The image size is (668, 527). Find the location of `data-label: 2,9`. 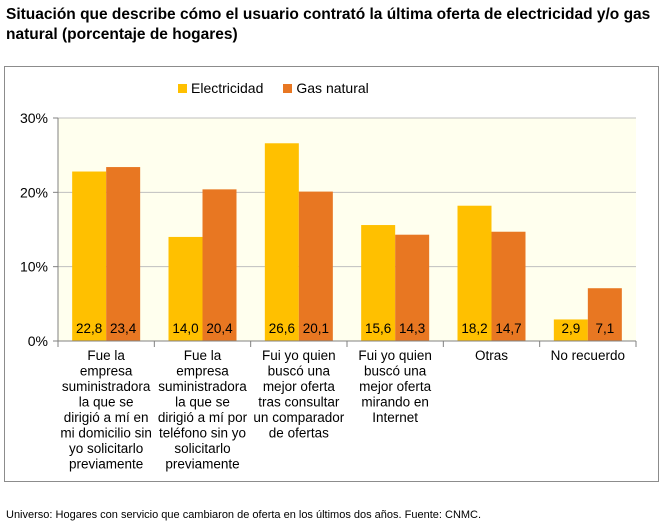

data-label: 2,9 is located at coordinates (570, 328).